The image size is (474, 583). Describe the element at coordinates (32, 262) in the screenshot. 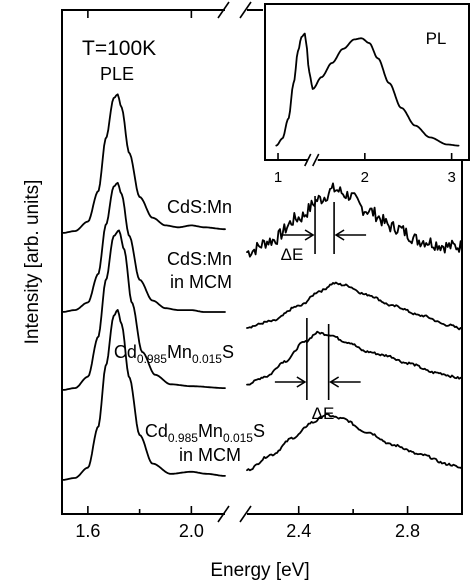

I see `y-axis-label: Intensity [arb. units]` at that location.